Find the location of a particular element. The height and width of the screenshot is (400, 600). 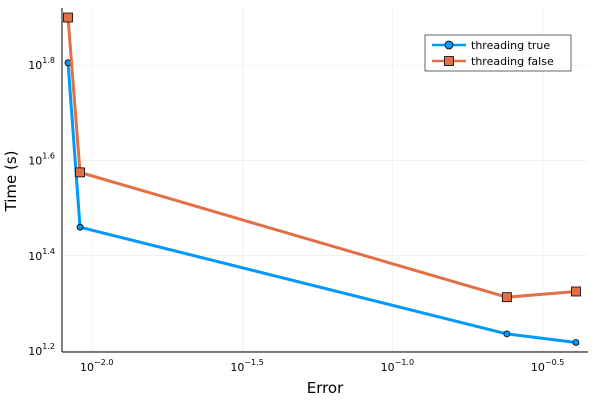

y-tick-exponent: 1.8 is located at coordinates (48, 60).